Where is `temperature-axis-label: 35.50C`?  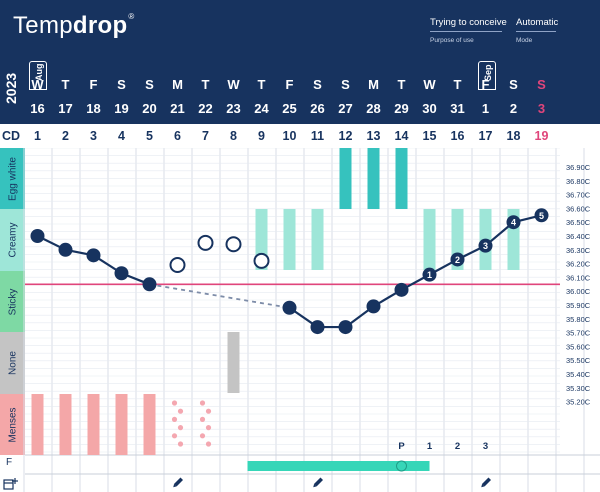 temperature-axis-label: 35.50C is located at coordinates (578, 360).